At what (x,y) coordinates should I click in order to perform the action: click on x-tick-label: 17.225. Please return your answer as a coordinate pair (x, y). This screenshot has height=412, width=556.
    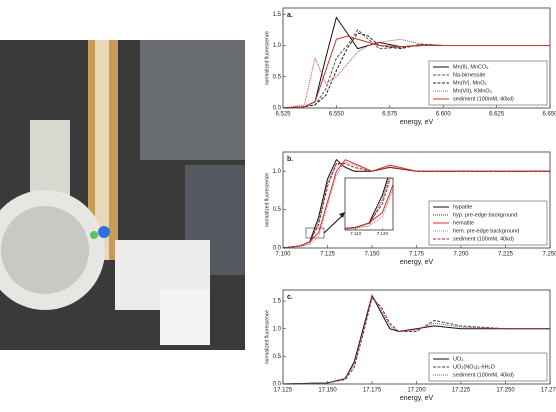
    Looking at the image, I should click on (461, 391).